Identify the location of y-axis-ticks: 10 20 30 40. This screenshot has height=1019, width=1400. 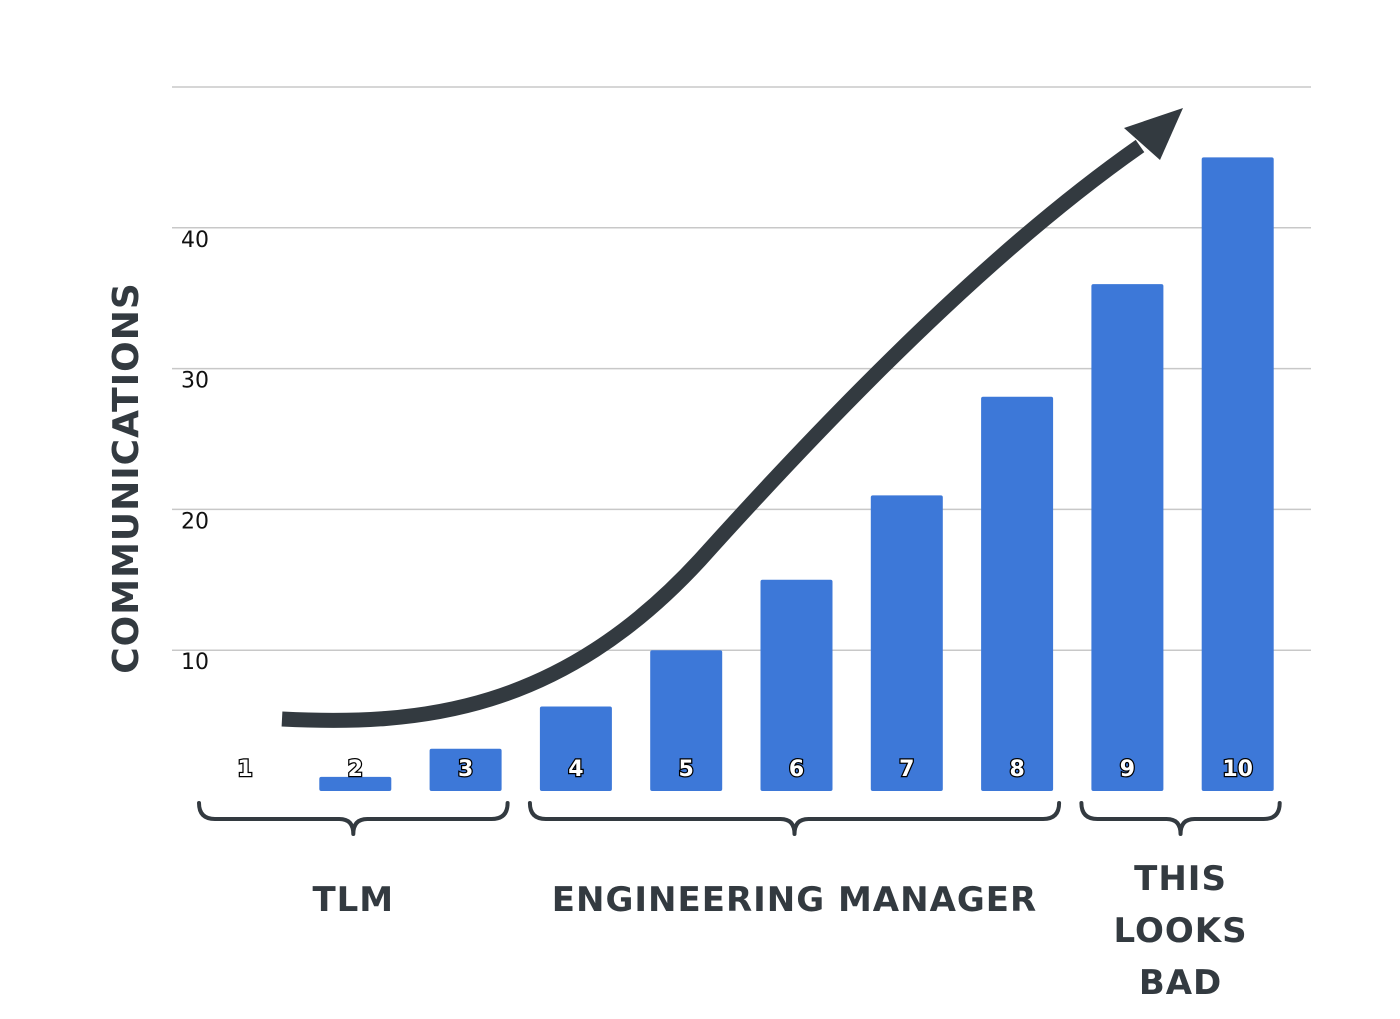
(195, 451).